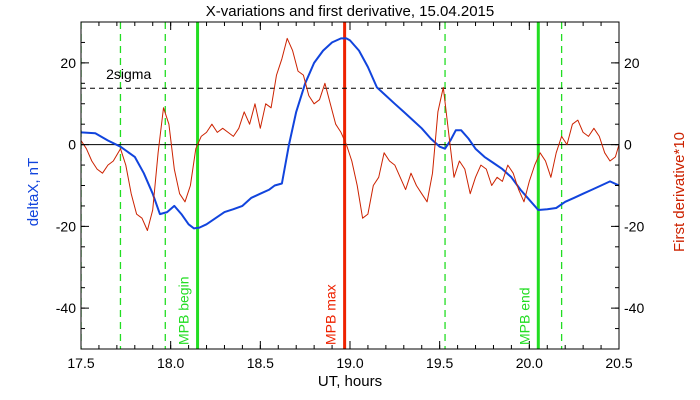 The image size is (700, 400). What do you see at coordinates (66, 308) in the screenshot?
I see `y-tick-label-left-3: -40` at bounding box center [66, 308].